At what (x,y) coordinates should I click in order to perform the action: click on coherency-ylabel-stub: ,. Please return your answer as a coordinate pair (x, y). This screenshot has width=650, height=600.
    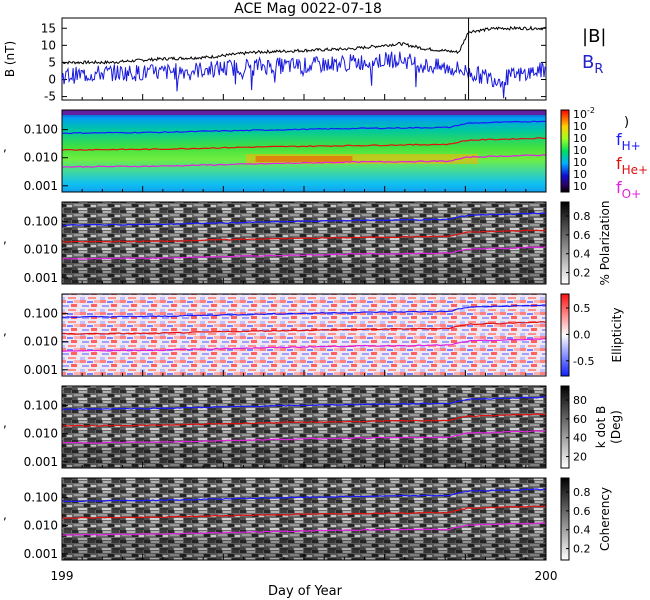
    Looking at the image, I should click on (5, 515).